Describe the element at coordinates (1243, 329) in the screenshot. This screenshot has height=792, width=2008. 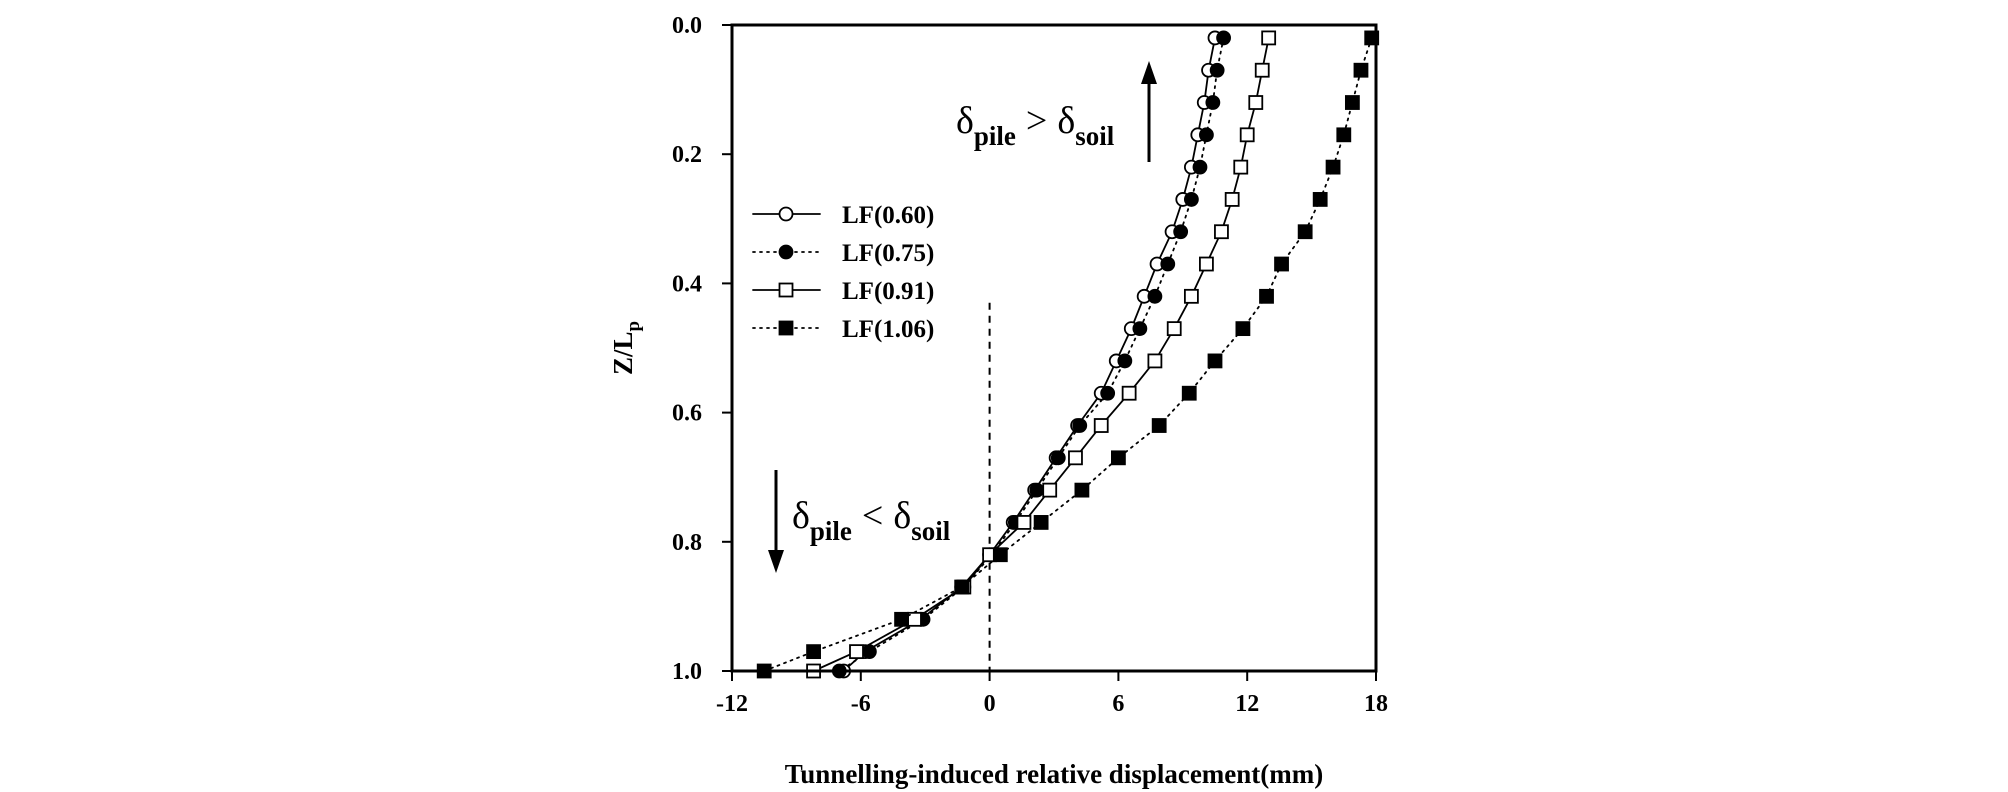
I see `data-point-LF(1.06)-9` at that location.